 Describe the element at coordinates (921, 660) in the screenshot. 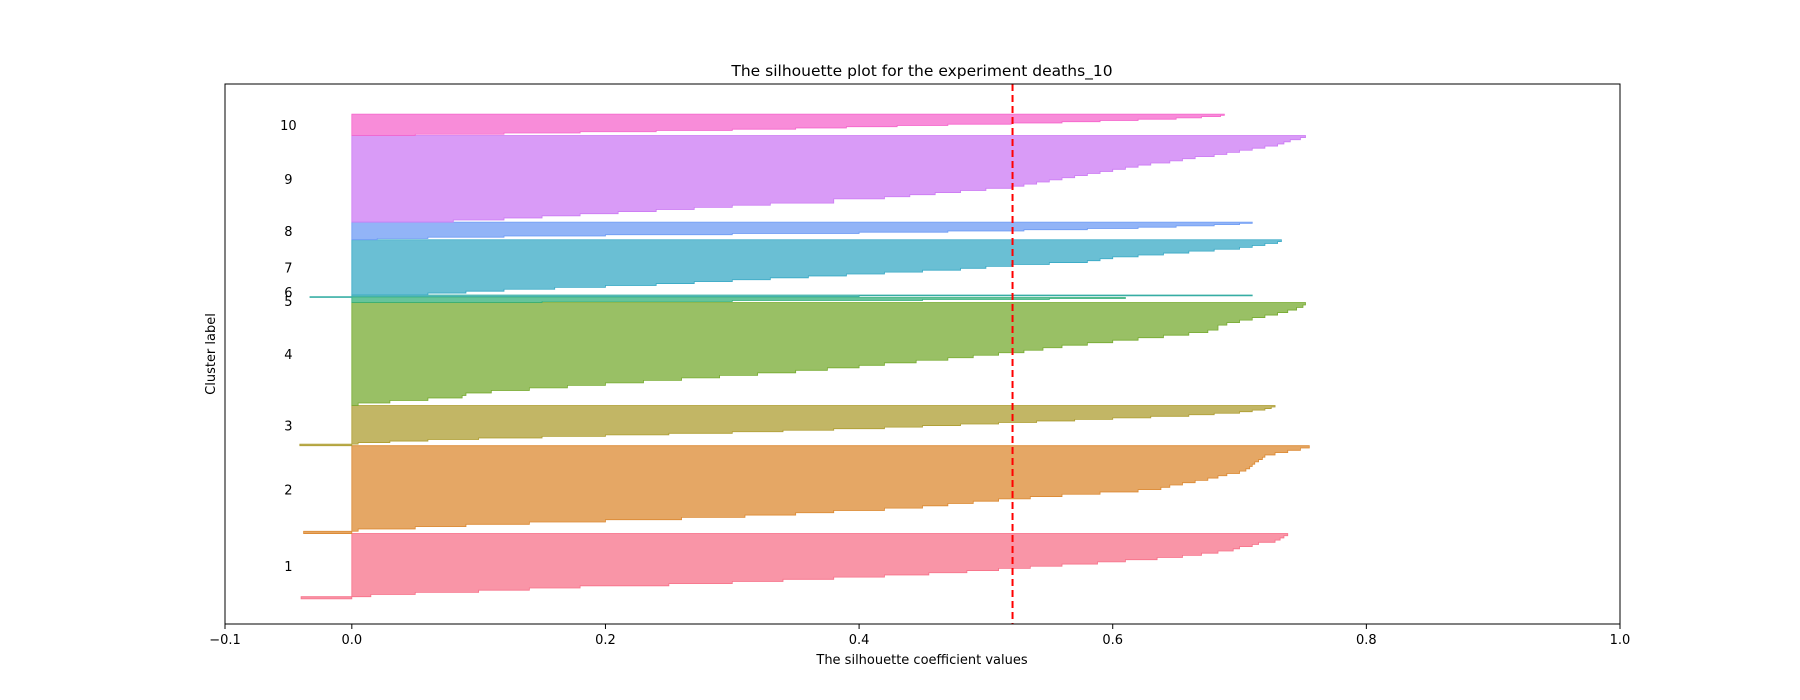

I see `x-axis-label: The silhouette coefficient values` at that location.